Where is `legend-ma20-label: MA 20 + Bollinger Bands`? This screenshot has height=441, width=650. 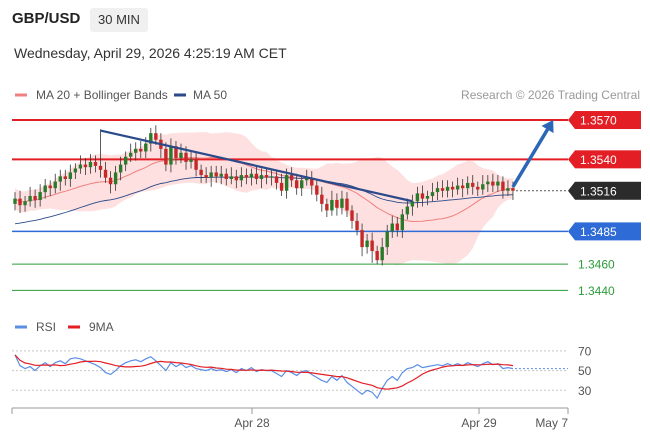
legend-ma20-label: MA 20 + Bollinger Bands is located at coordinates (102, 95).